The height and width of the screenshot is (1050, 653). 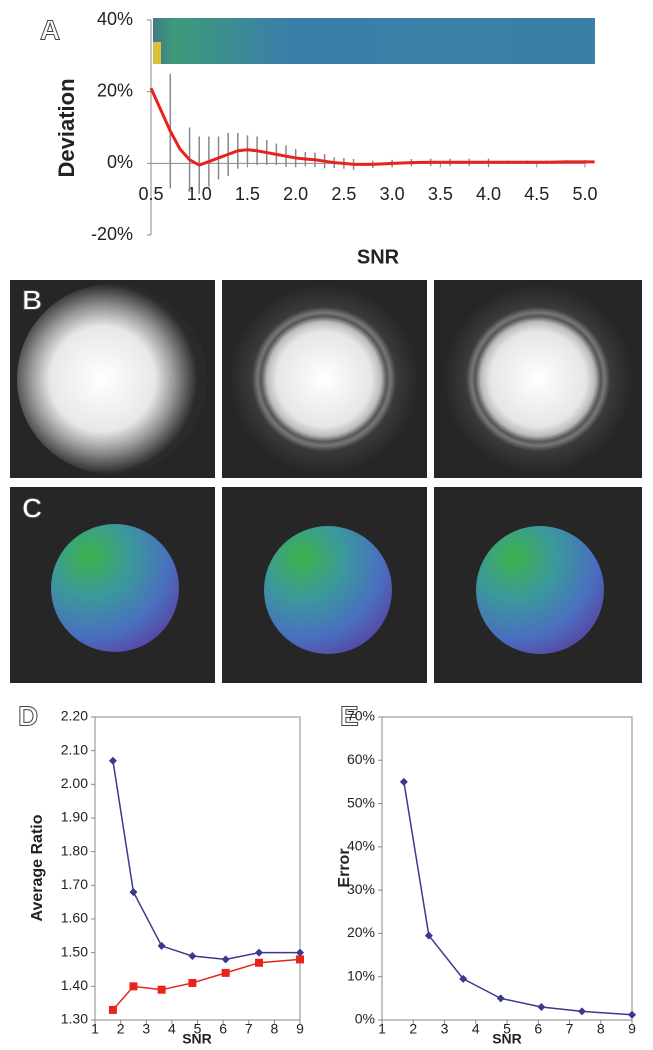 I want to click on y-tick-label: 60%, so click(x=361, y=759).